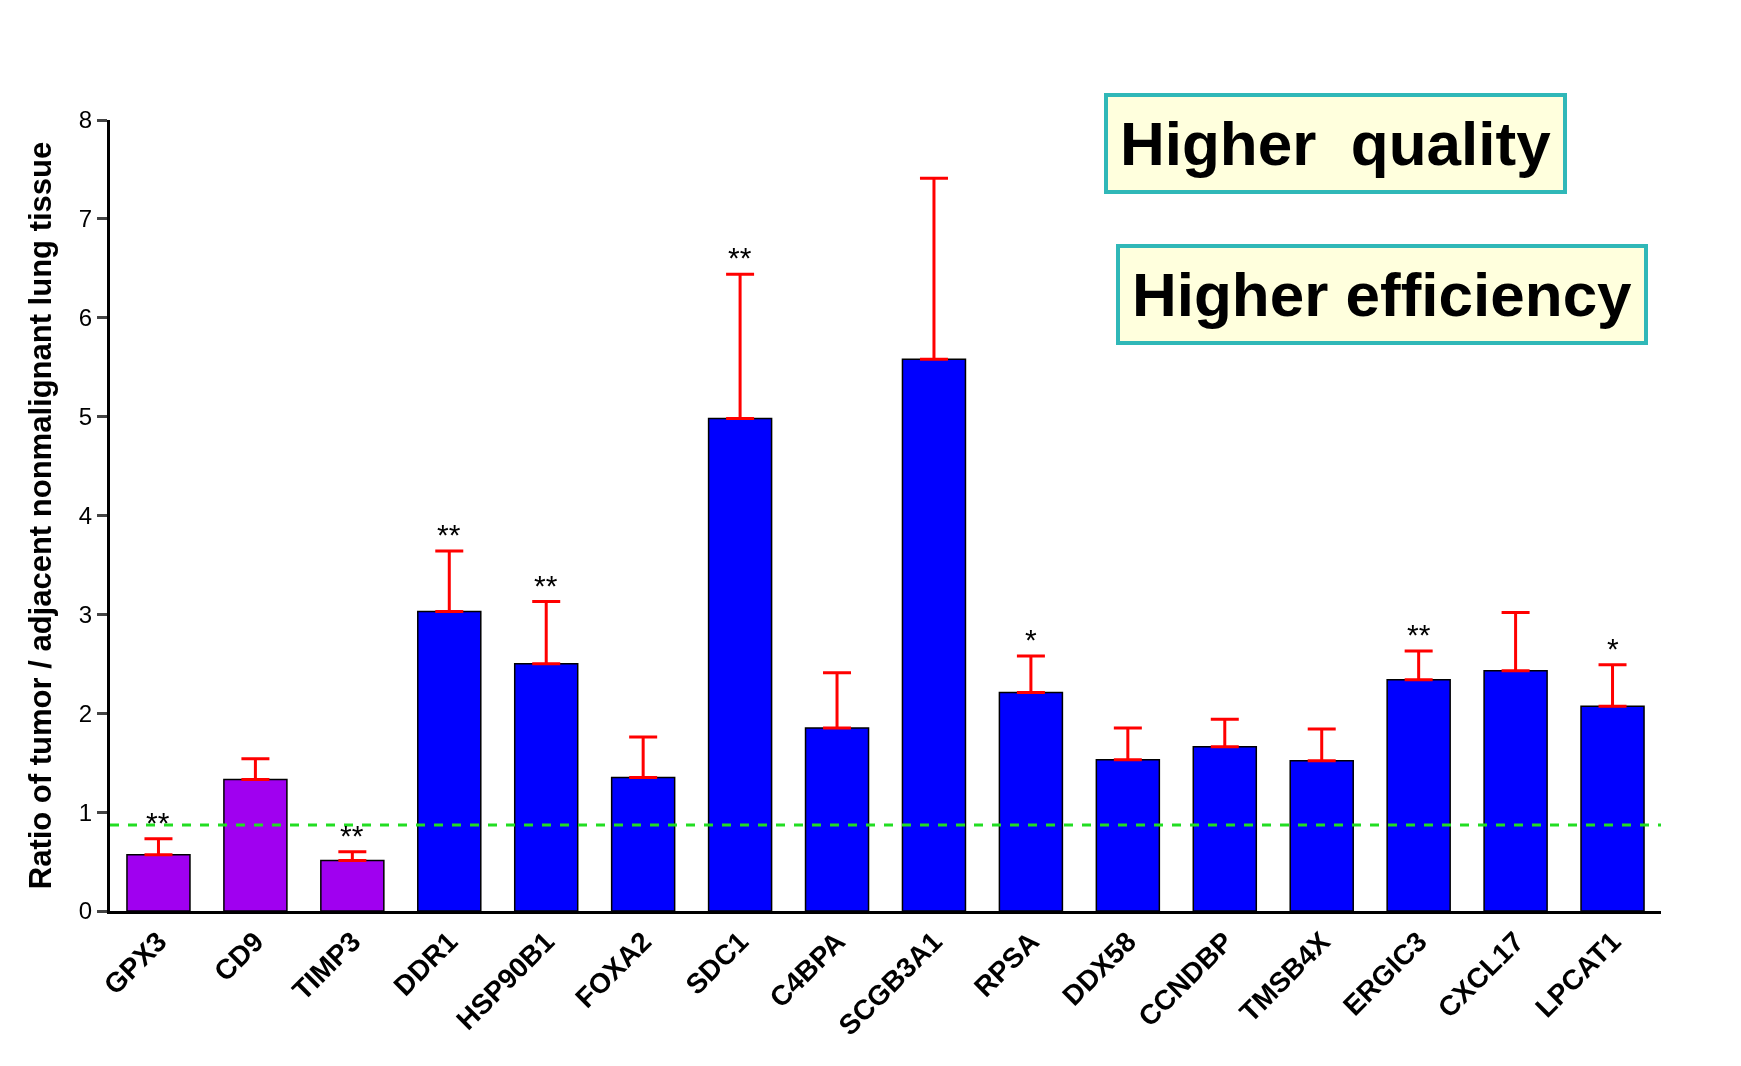 This screenshot has width=1741, height=1066. I want to click on y-tick-label: 3, so click(85, 614).